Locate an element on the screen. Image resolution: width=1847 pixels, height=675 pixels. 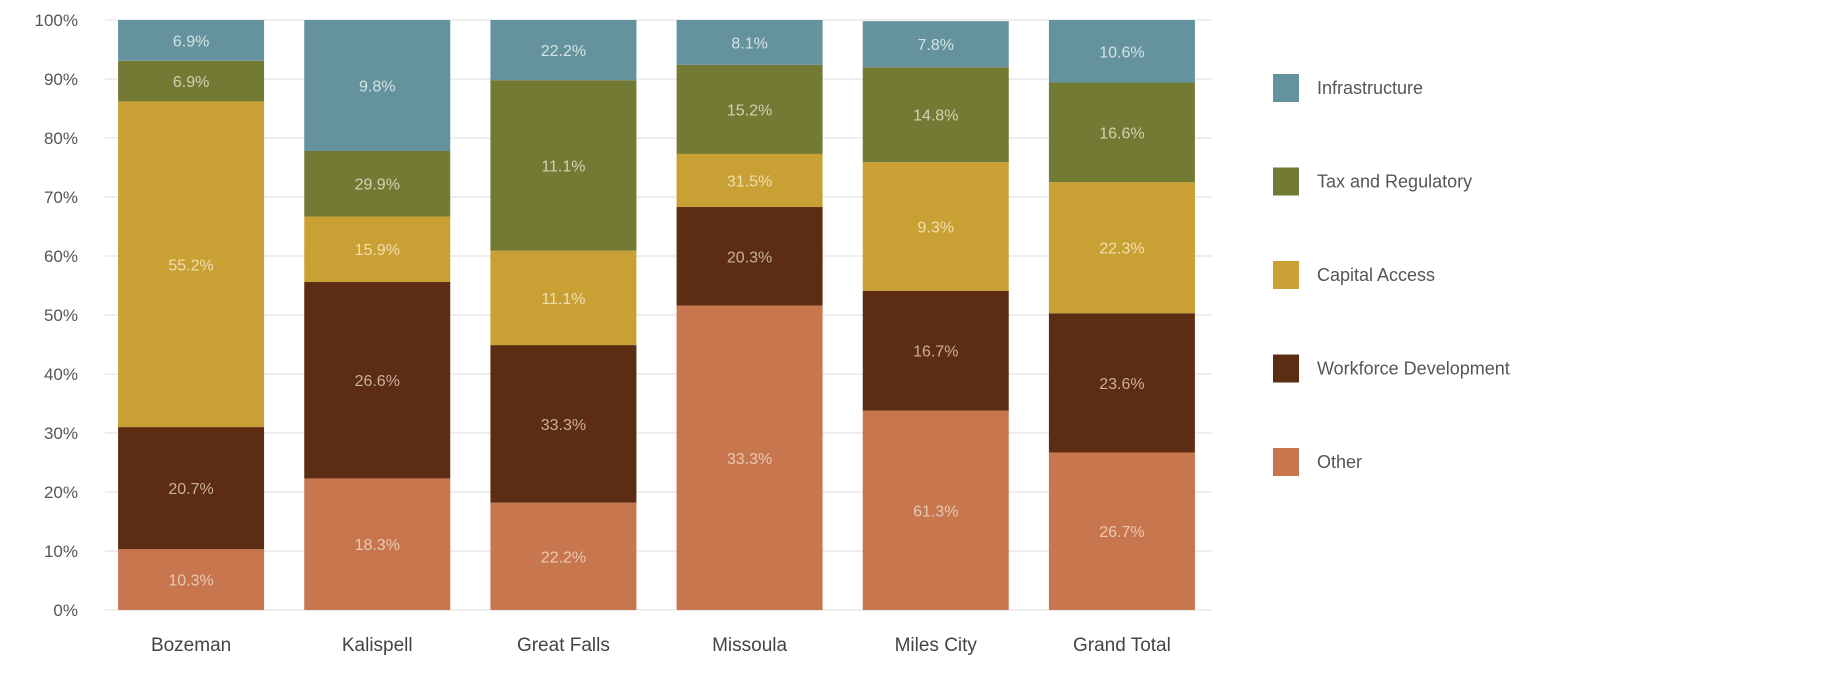
data-label: 23.6% is located at coordinates (1121, 384).